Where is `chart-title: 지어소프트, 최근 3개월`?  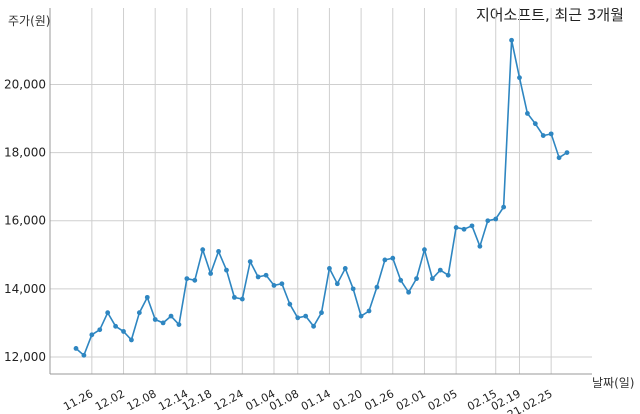
chart-title: 지어소프트, 최근 3개월 is located at coordinates (549, 15).